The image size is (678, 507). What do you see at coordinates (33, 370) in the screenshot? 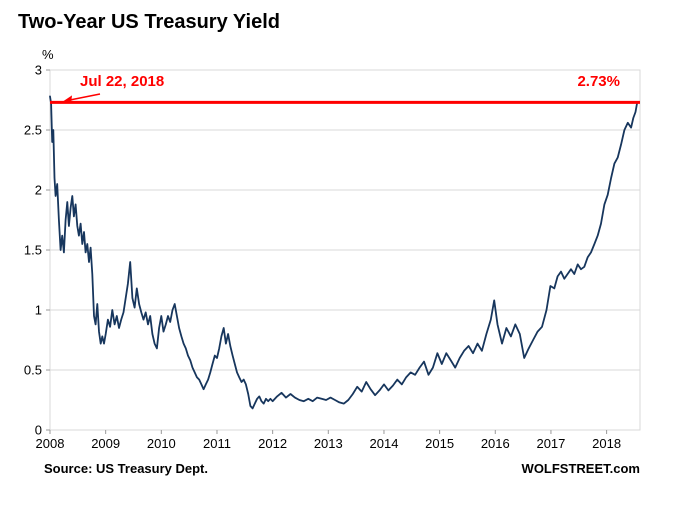
I see `y-tick-label: 0.5` at bounding box center [33, 370].